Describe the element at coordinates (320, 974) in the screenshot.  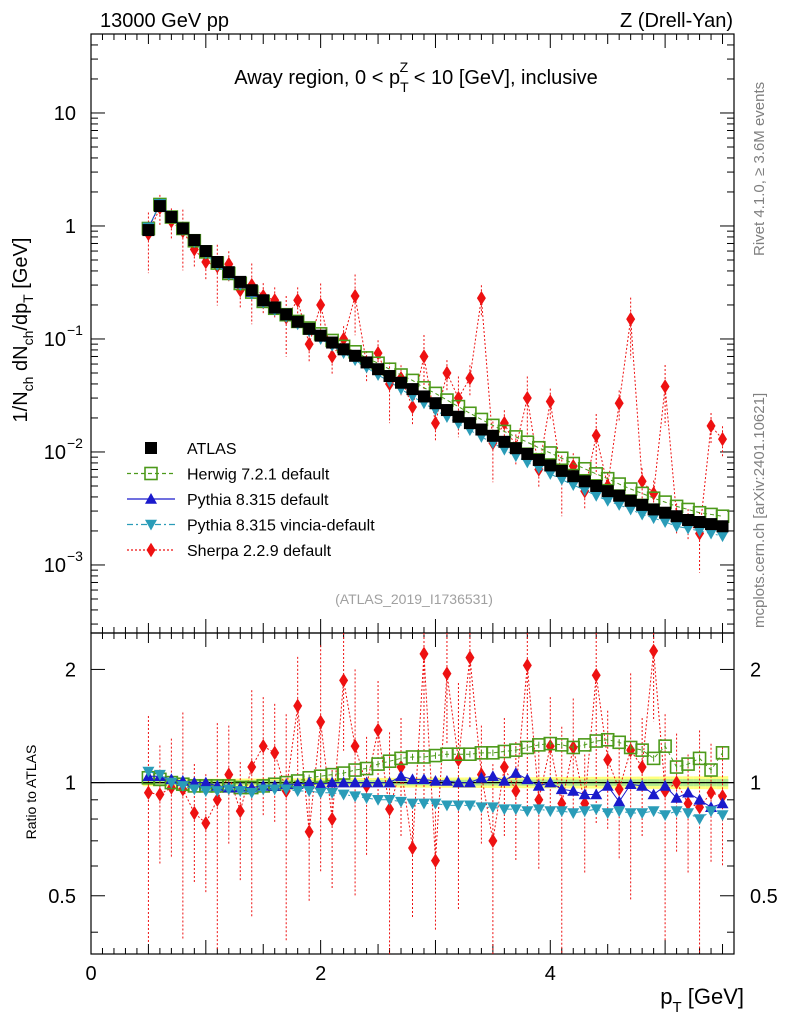
I see `x-tick-label: 2` at that location.